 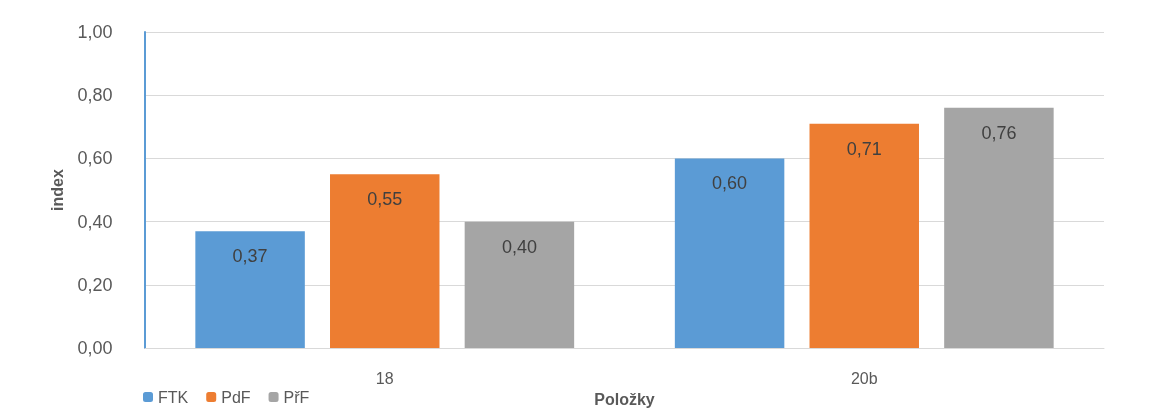 What do you see at coordinates (95, 348) in the screenshot?
I see `y-tick-label: 0,00` at bounding box center [95, 348].